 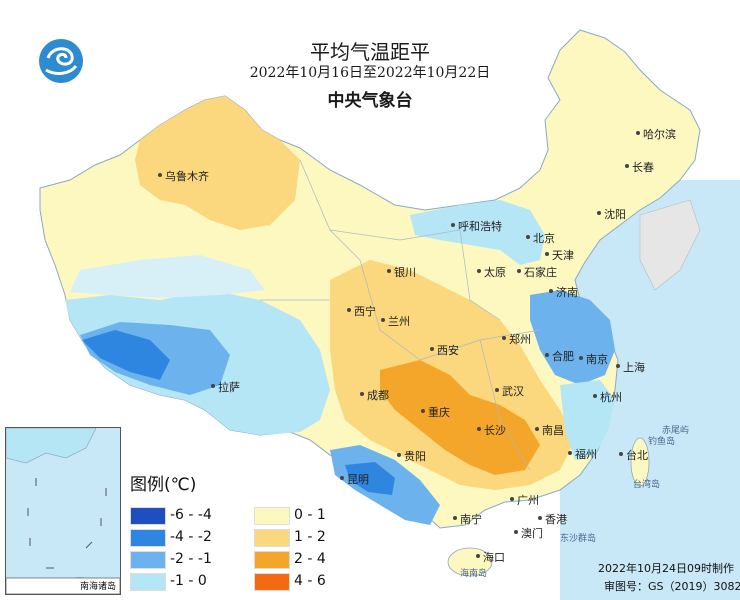 What do you see at coordinates (563, 292) in the screenshot?
I see `city-label: 济南` at bounding box center [563, 292].